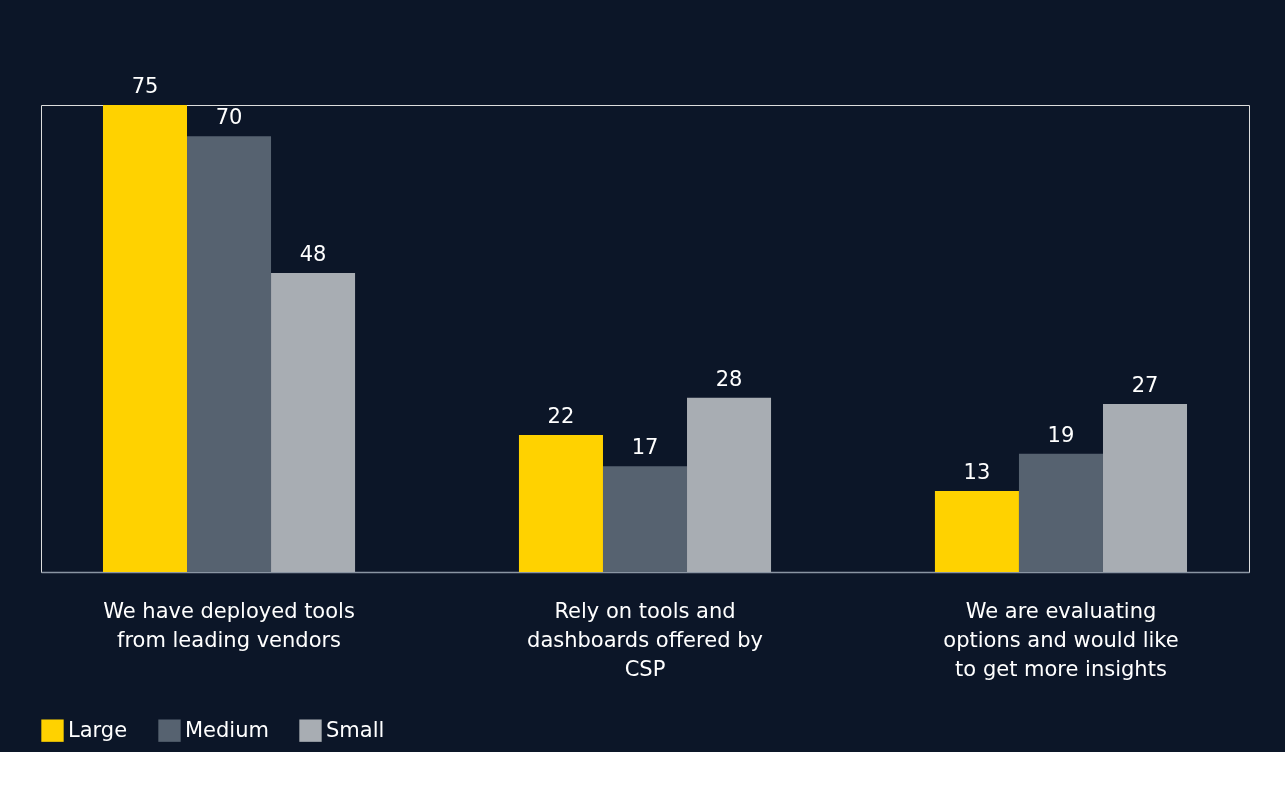  I want to click on data-label: 48, so click(313, 254).